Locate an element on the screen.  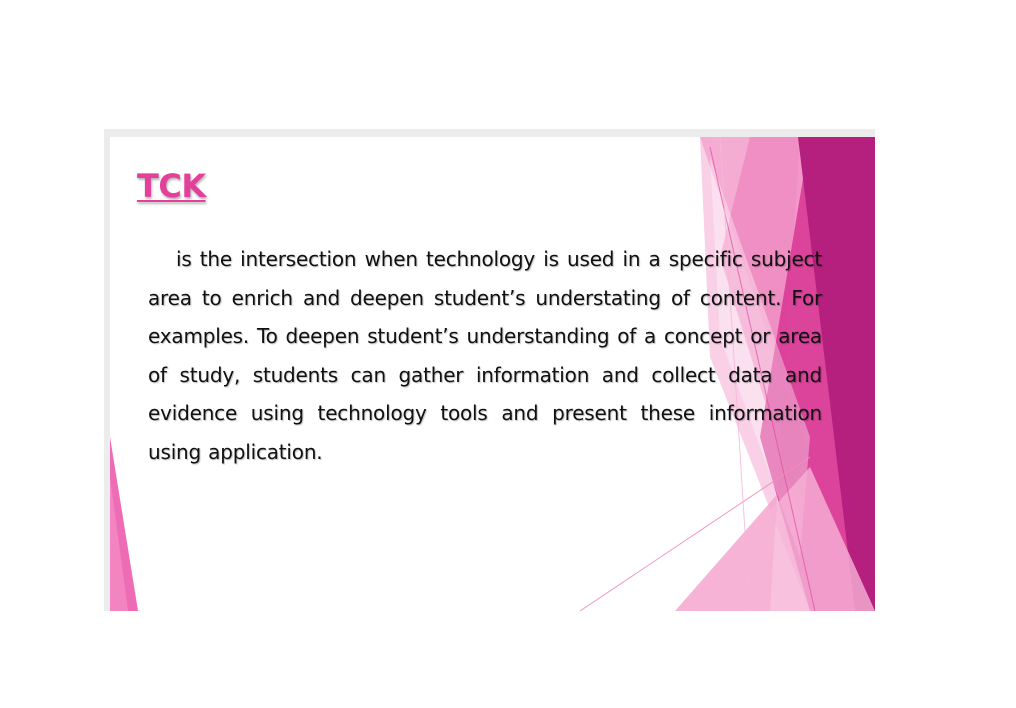
right-facet-bottom is located at coordinates (777, 539).